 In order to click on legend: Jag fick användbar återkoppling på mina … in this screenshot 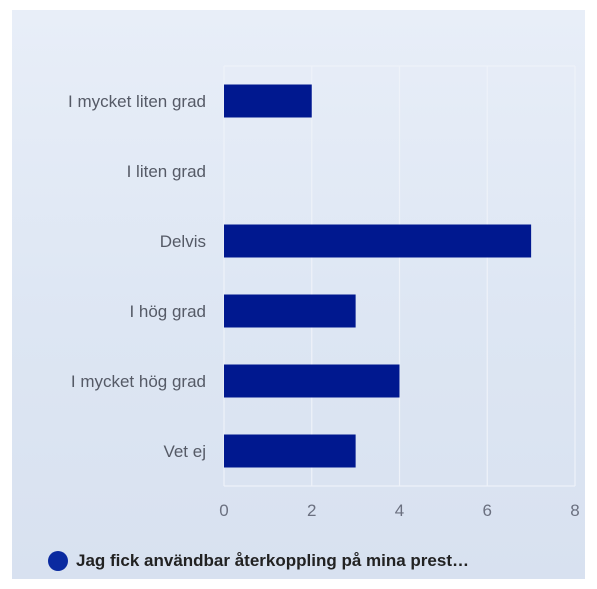, I will do `click(258, 561)`.